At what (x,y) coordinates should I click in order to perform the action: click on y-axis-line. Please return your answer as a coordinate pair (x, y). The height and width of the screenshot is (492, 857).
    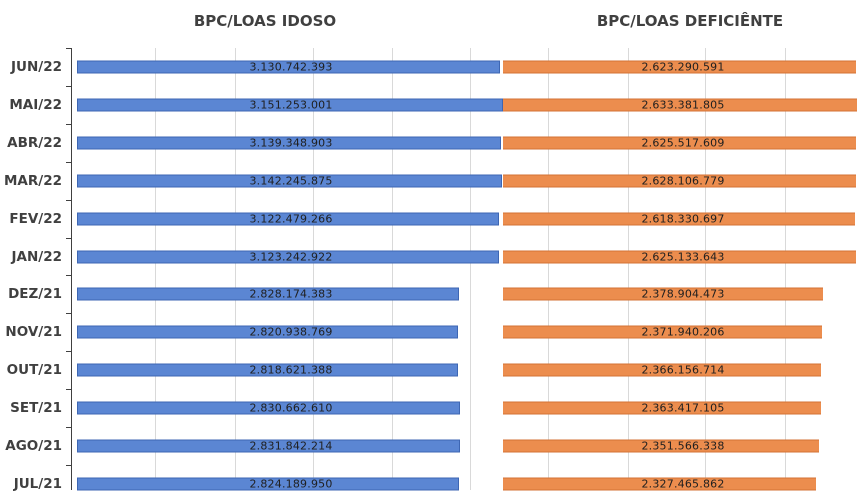
    Looking at the image, I should click on (71, 269).